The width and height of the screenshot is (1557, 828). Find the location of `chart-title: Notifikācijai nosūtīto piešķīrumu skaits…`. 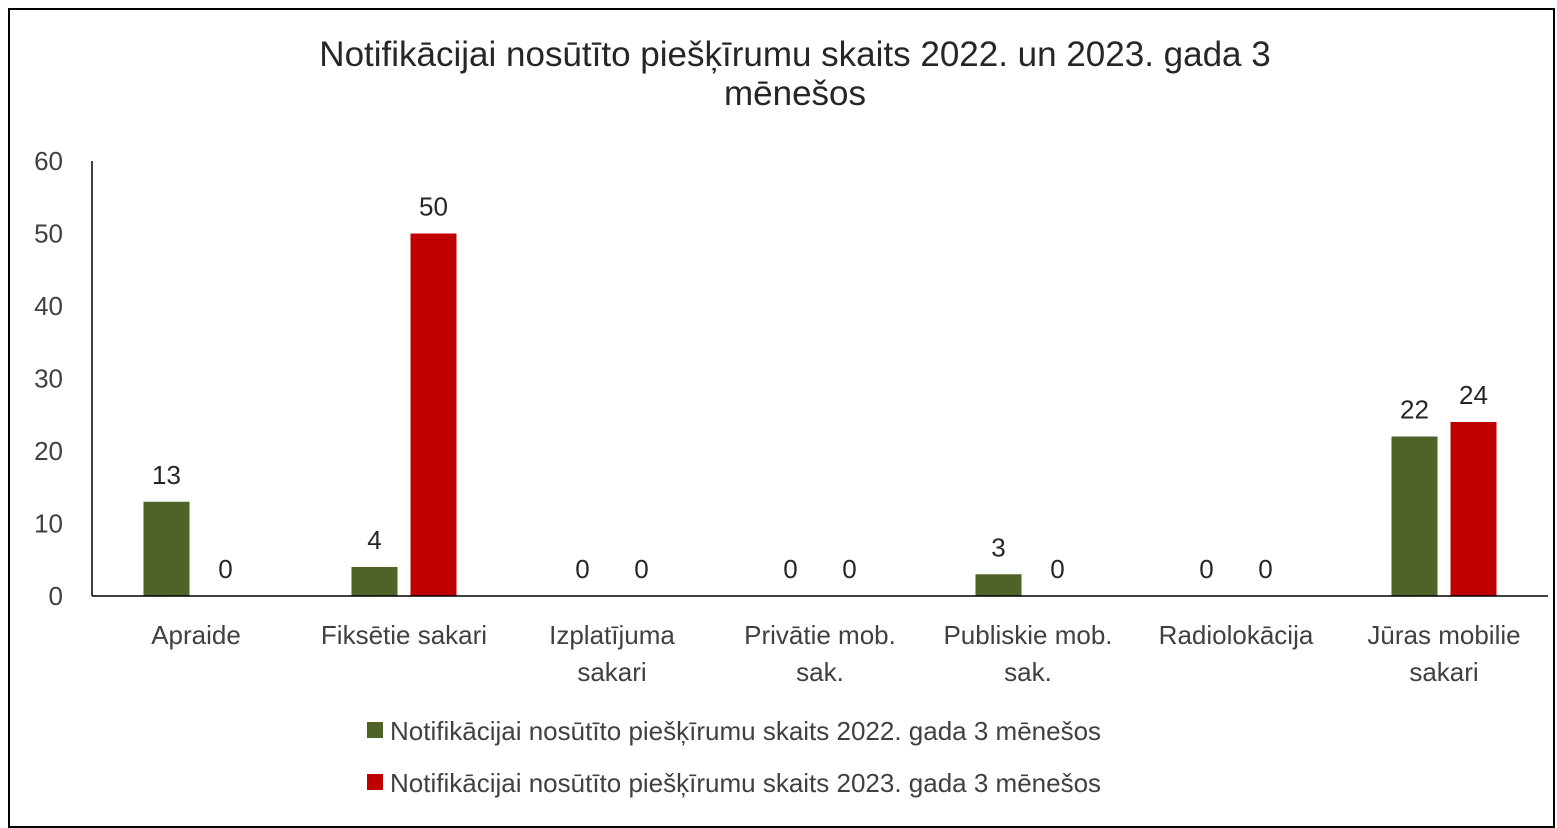

chart-title: Notifikācijai nosūtīto piešķīrumu skaits… is located at coordinates (794, 74).